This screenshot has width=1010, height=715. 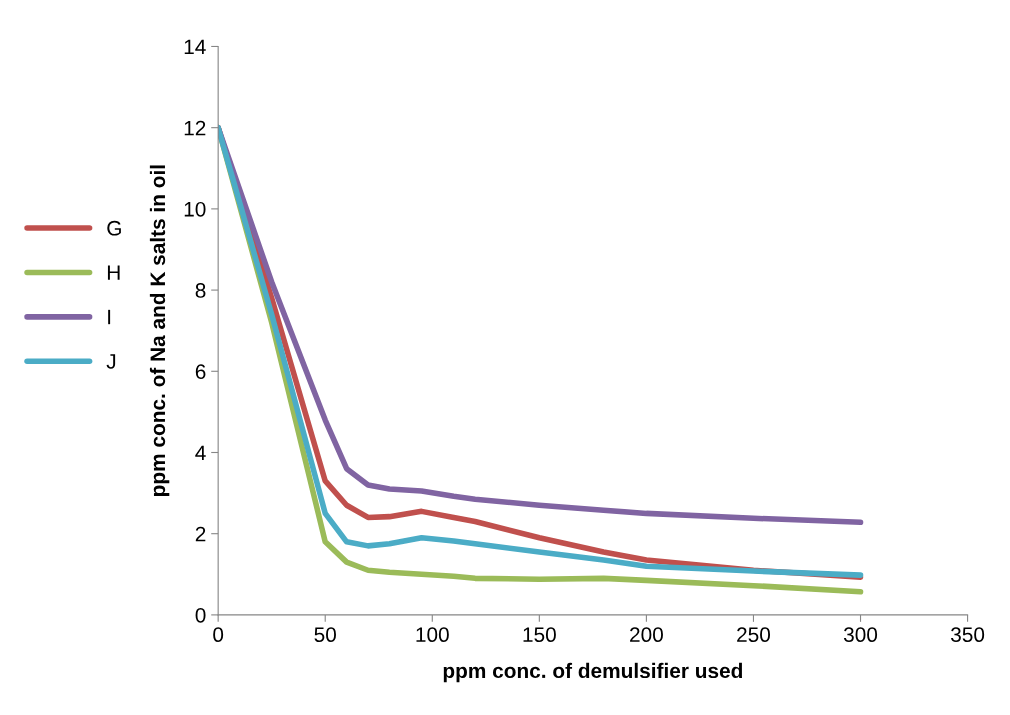 What do you see at coordinates (111, 361) in the screenshot?
I see `legend-label: J` at bounding box center [111, 361].